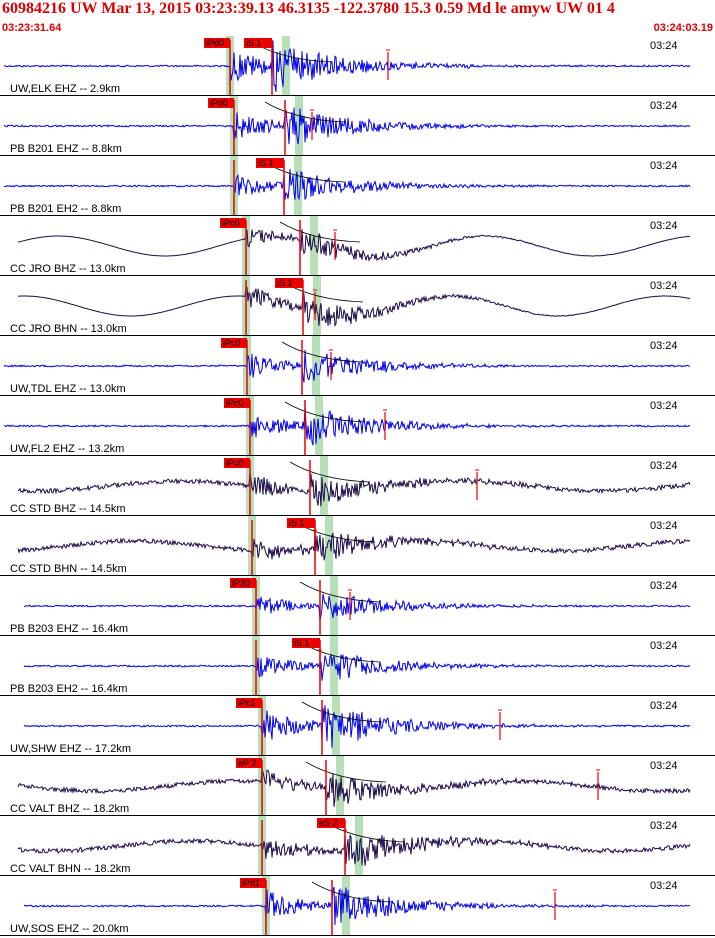 This screenshot has height=938, width=715. I want to click on station-label: PB B203 EH2 -- 16.4km, so click(68, 689).